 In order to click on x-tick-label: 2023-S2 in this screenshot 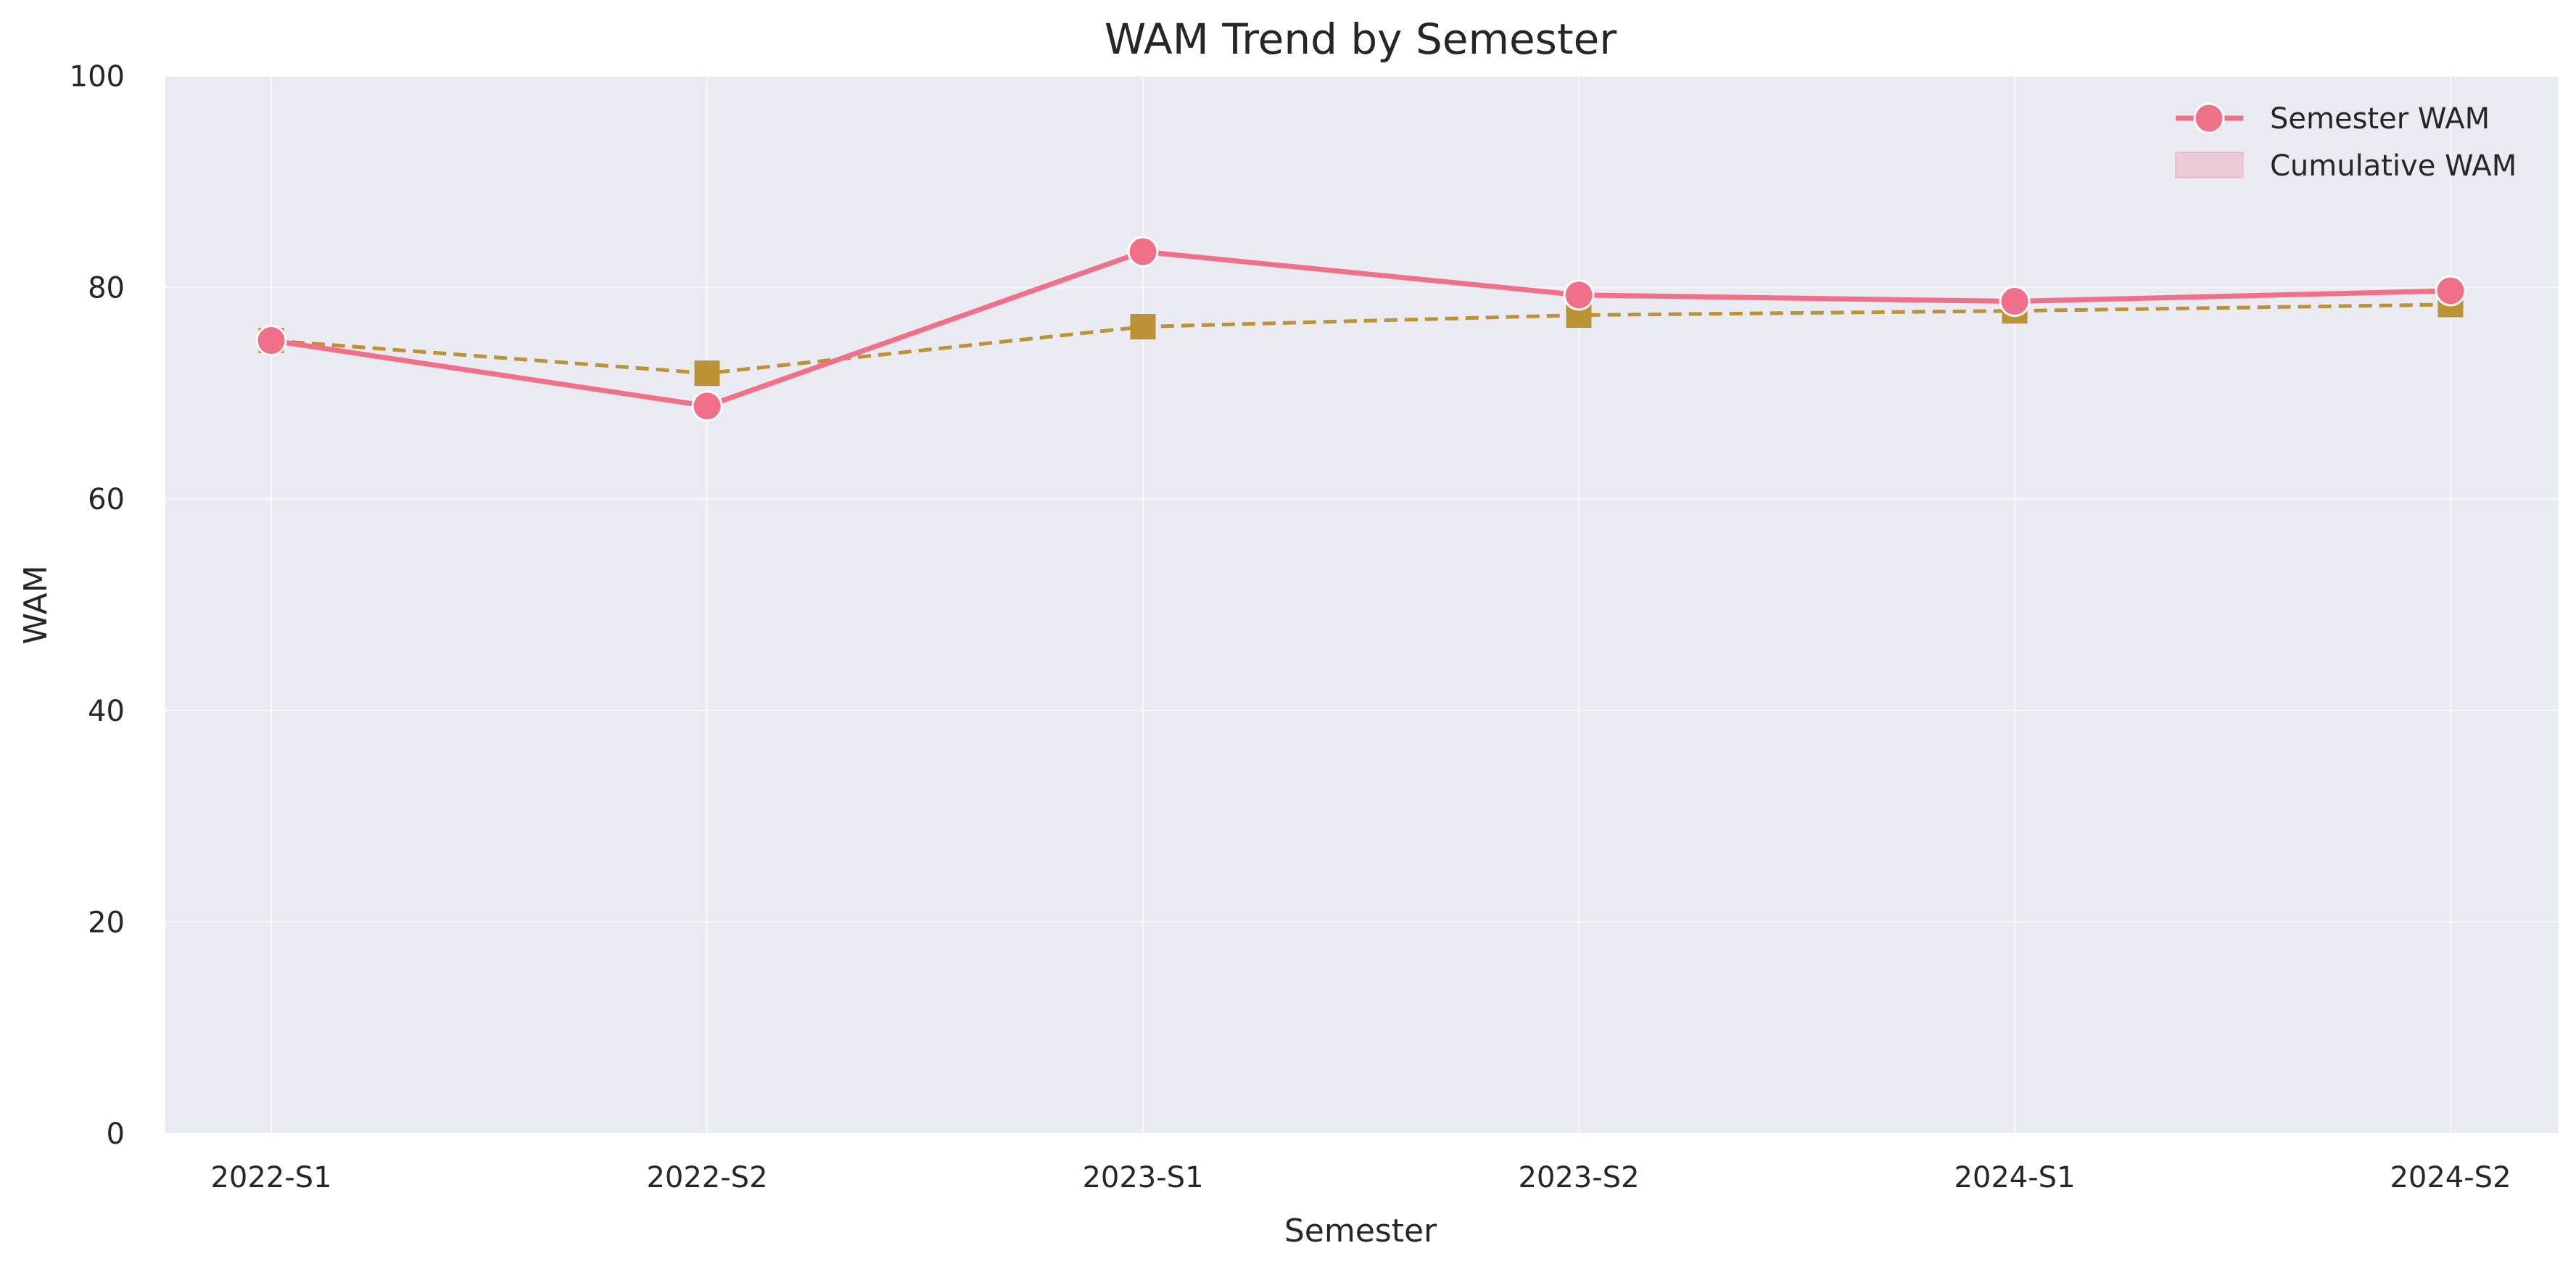, I will do `click(1578, 1177)`.